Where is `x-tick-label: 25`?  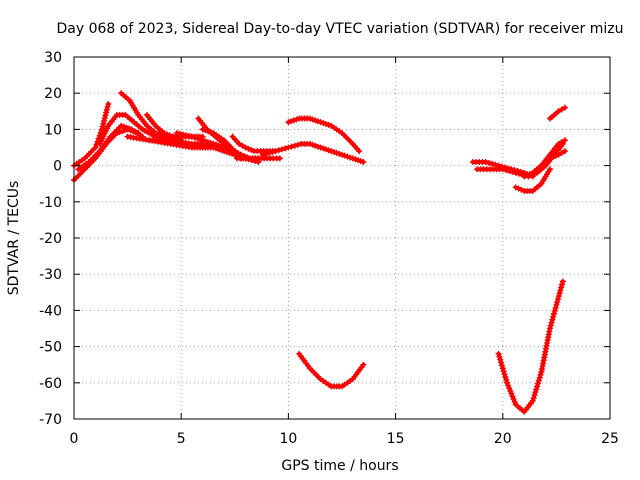 x-tick-label: 25 is located at coordinates (610, 439).